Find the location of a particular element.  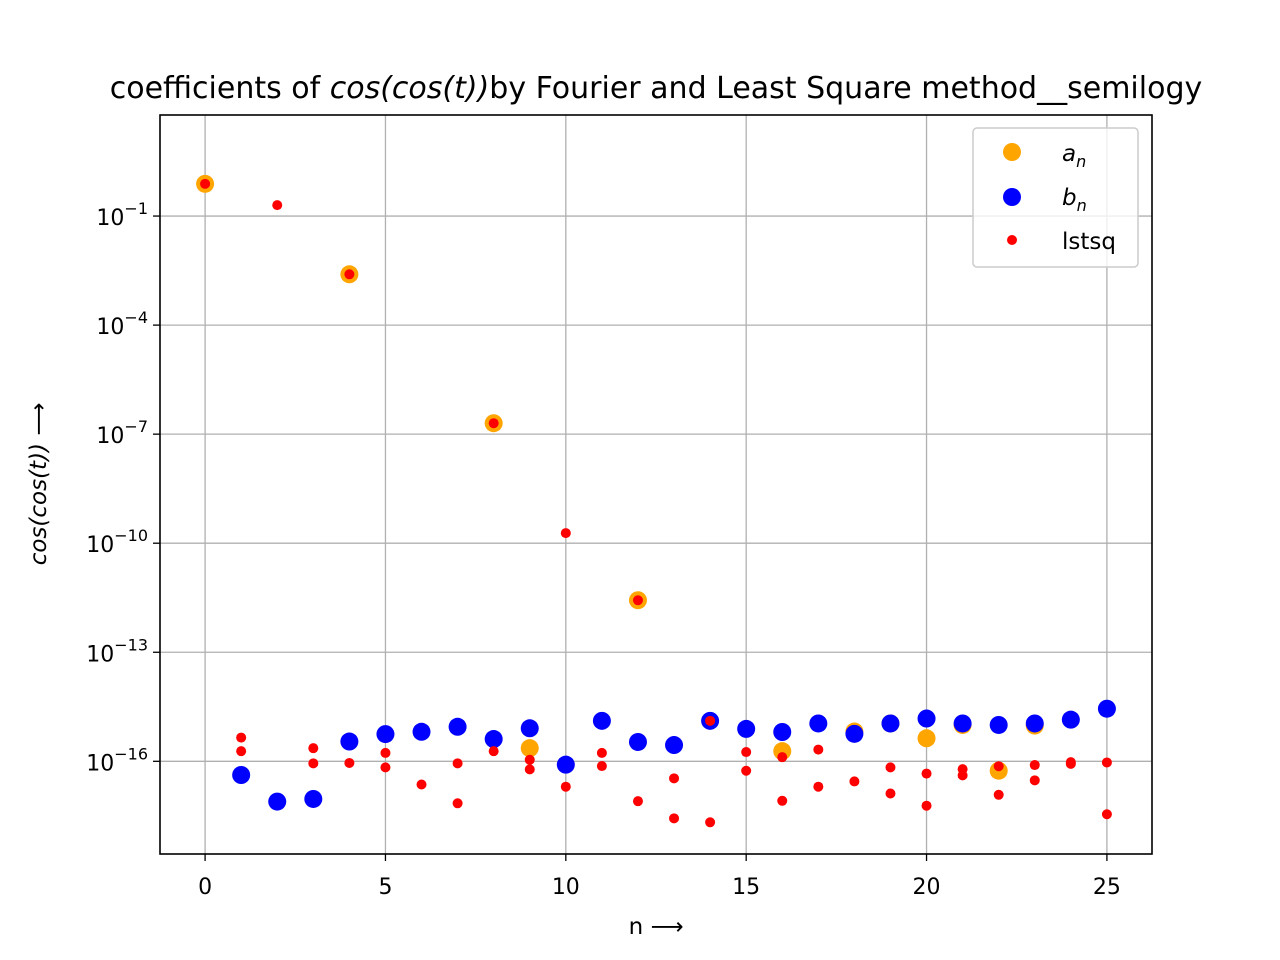

title-prefix: coefficients of is located at coordinates (220, 88).